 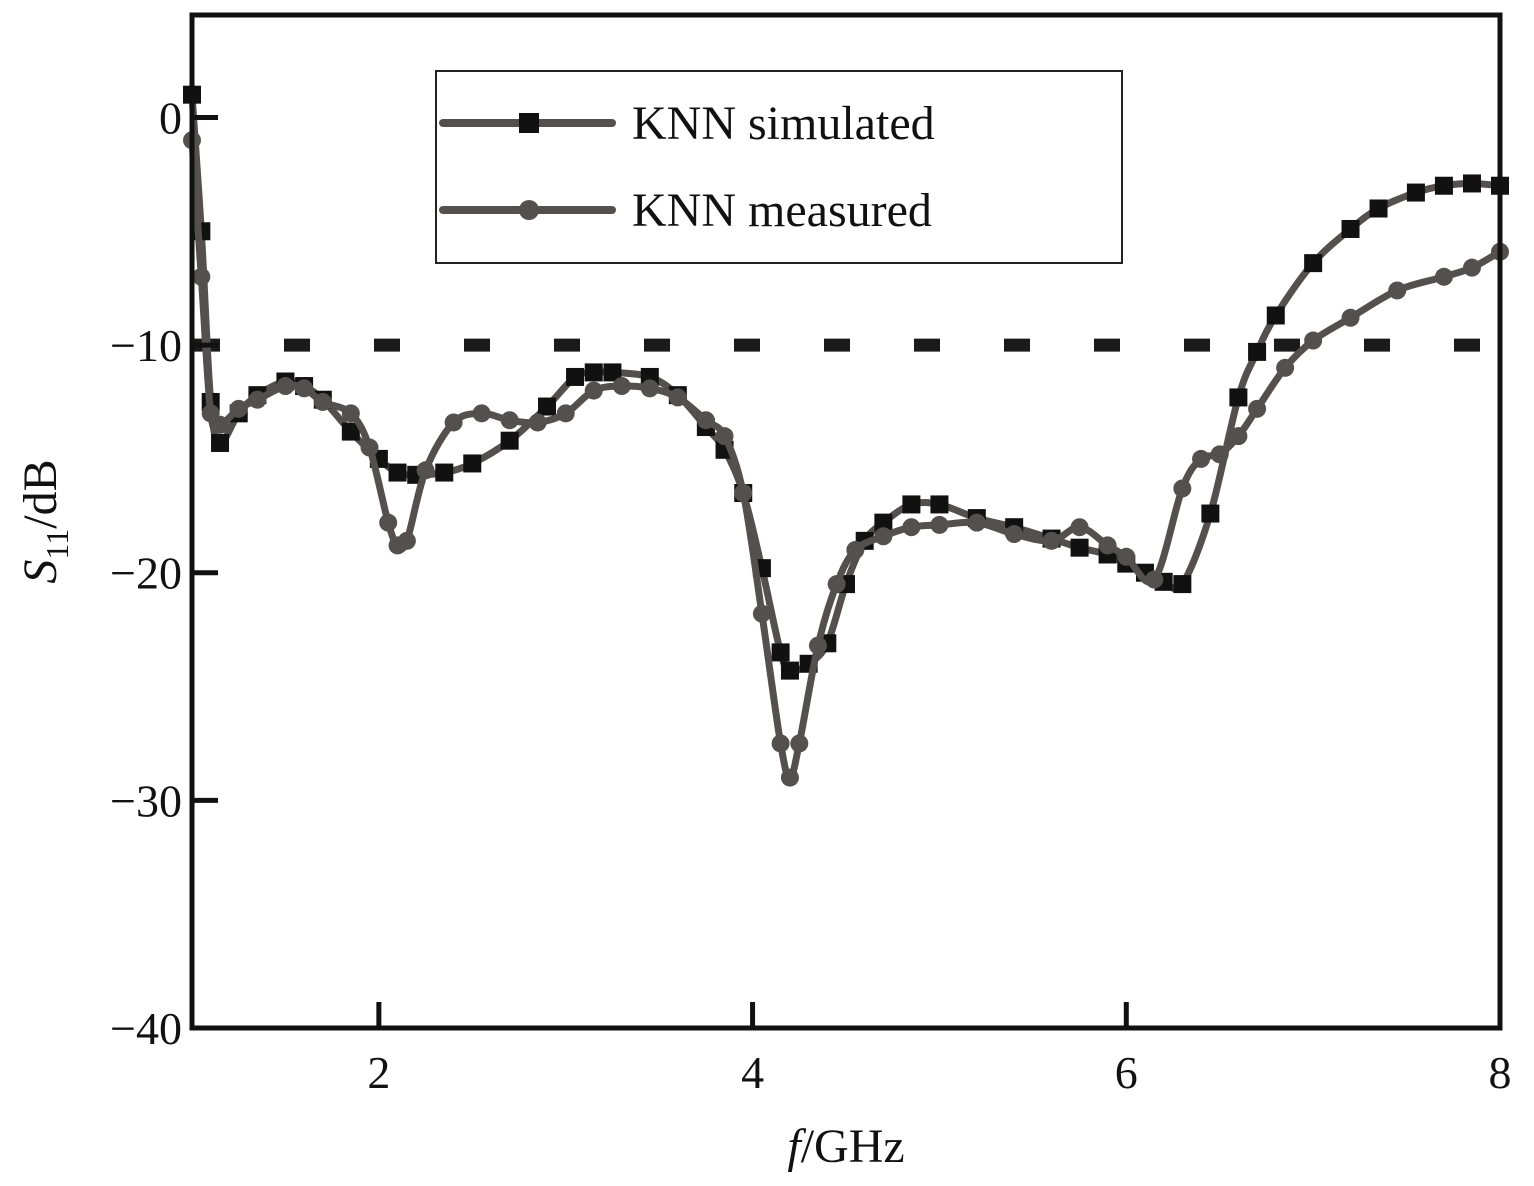 I want to click on legend-label: KNN simulated, so click(x=783, y=123).